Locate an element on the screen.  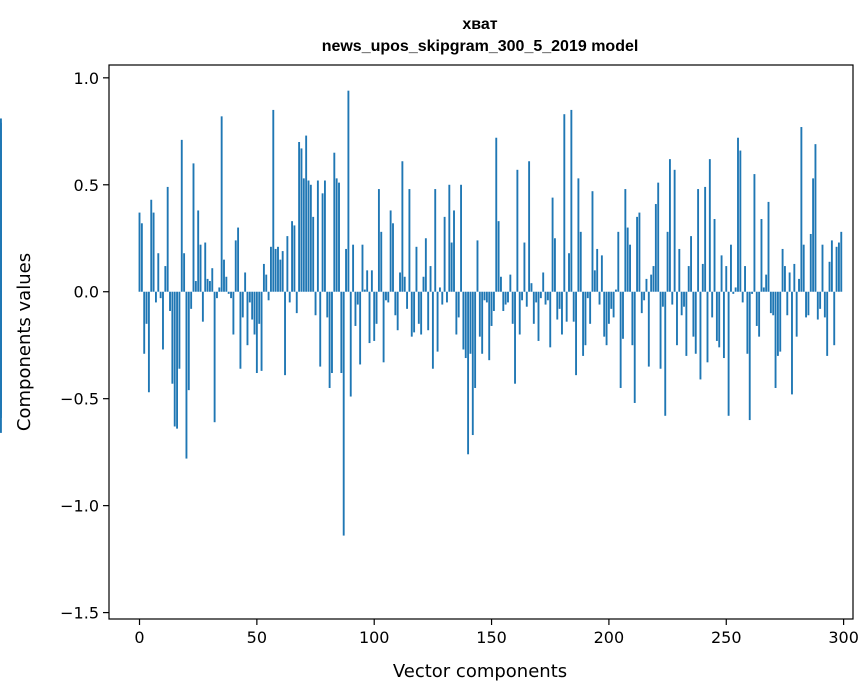
x-tick-label: 50 is located at coordinates (257, 637).